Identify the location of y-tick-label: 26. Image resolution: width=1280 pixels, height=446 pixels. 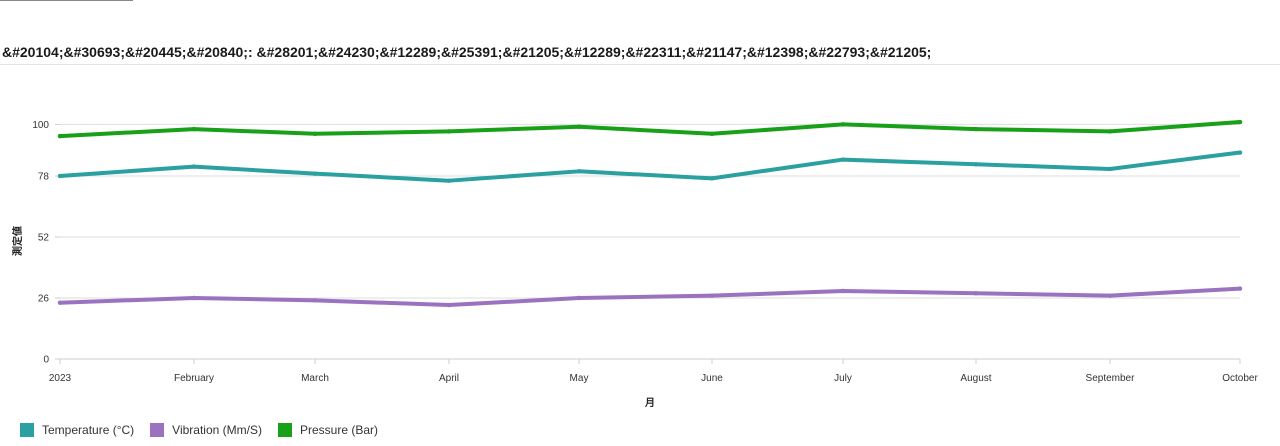
(44, 299).